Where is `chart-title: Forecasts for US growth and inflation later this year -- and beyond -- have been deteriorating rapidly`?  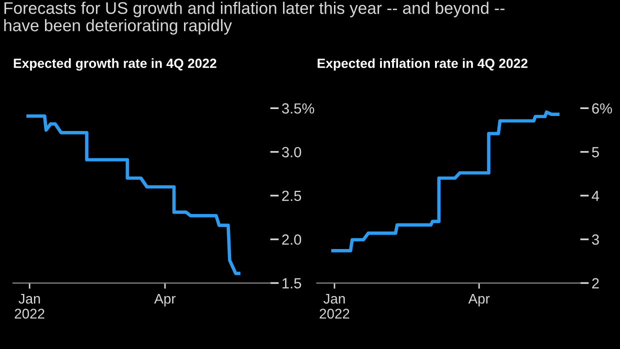 chart-title: Forecasts for US growth and inflation later this year -- and beyond -- have been deteriorating rapidly is located at coordinates (254, 18).